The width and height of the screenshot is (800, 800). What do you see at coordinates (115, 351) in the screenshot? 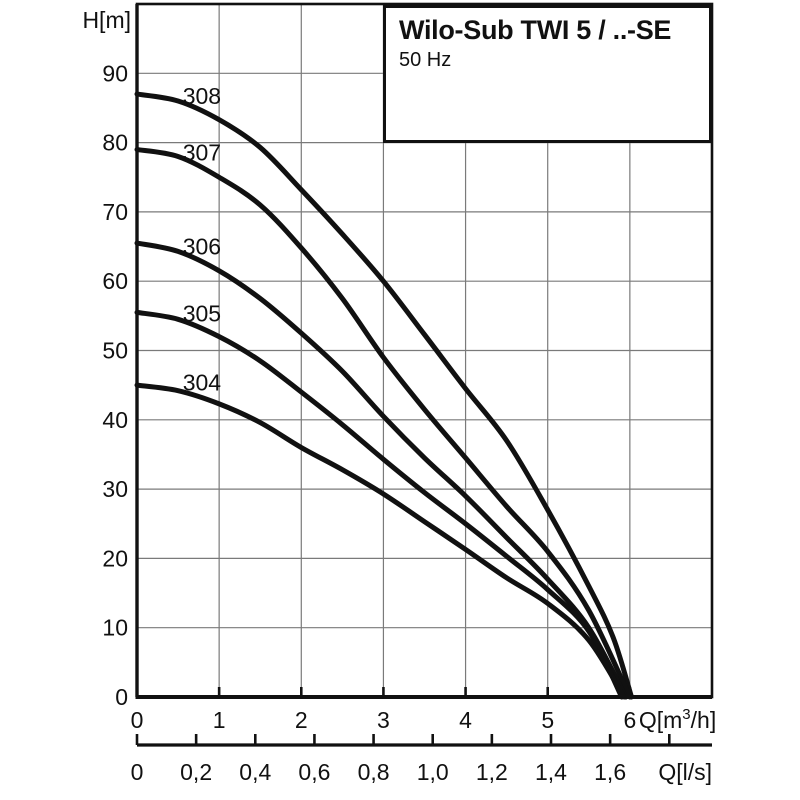
I see `y-tick-label: 50` at bounding box center [115, 351].